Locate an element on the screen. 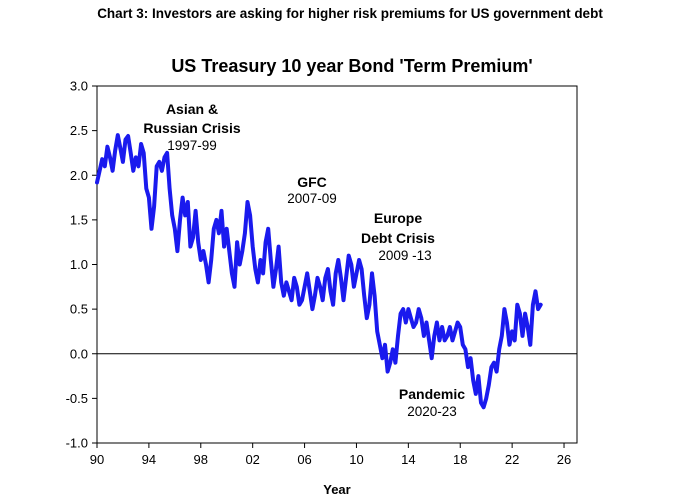 The image size is (700, 502). annotation-pandemic-period: 2020-23 is located at coordinates (432, 411).